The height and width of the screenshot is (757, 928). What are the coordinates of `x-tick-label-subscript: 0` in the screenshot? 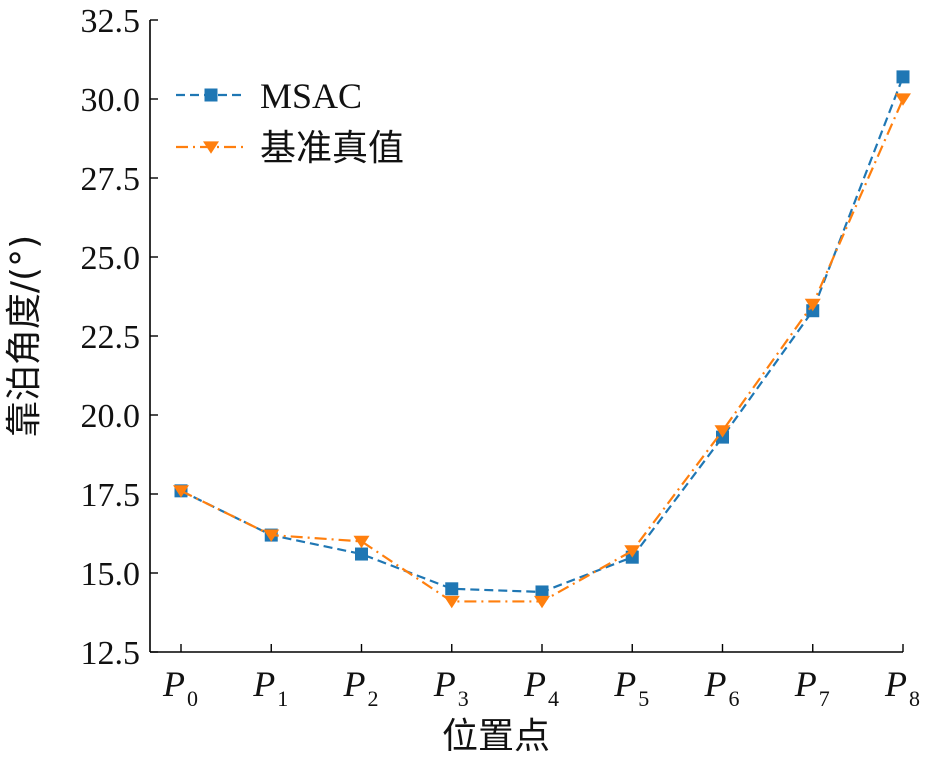 It's located at (192, 698).